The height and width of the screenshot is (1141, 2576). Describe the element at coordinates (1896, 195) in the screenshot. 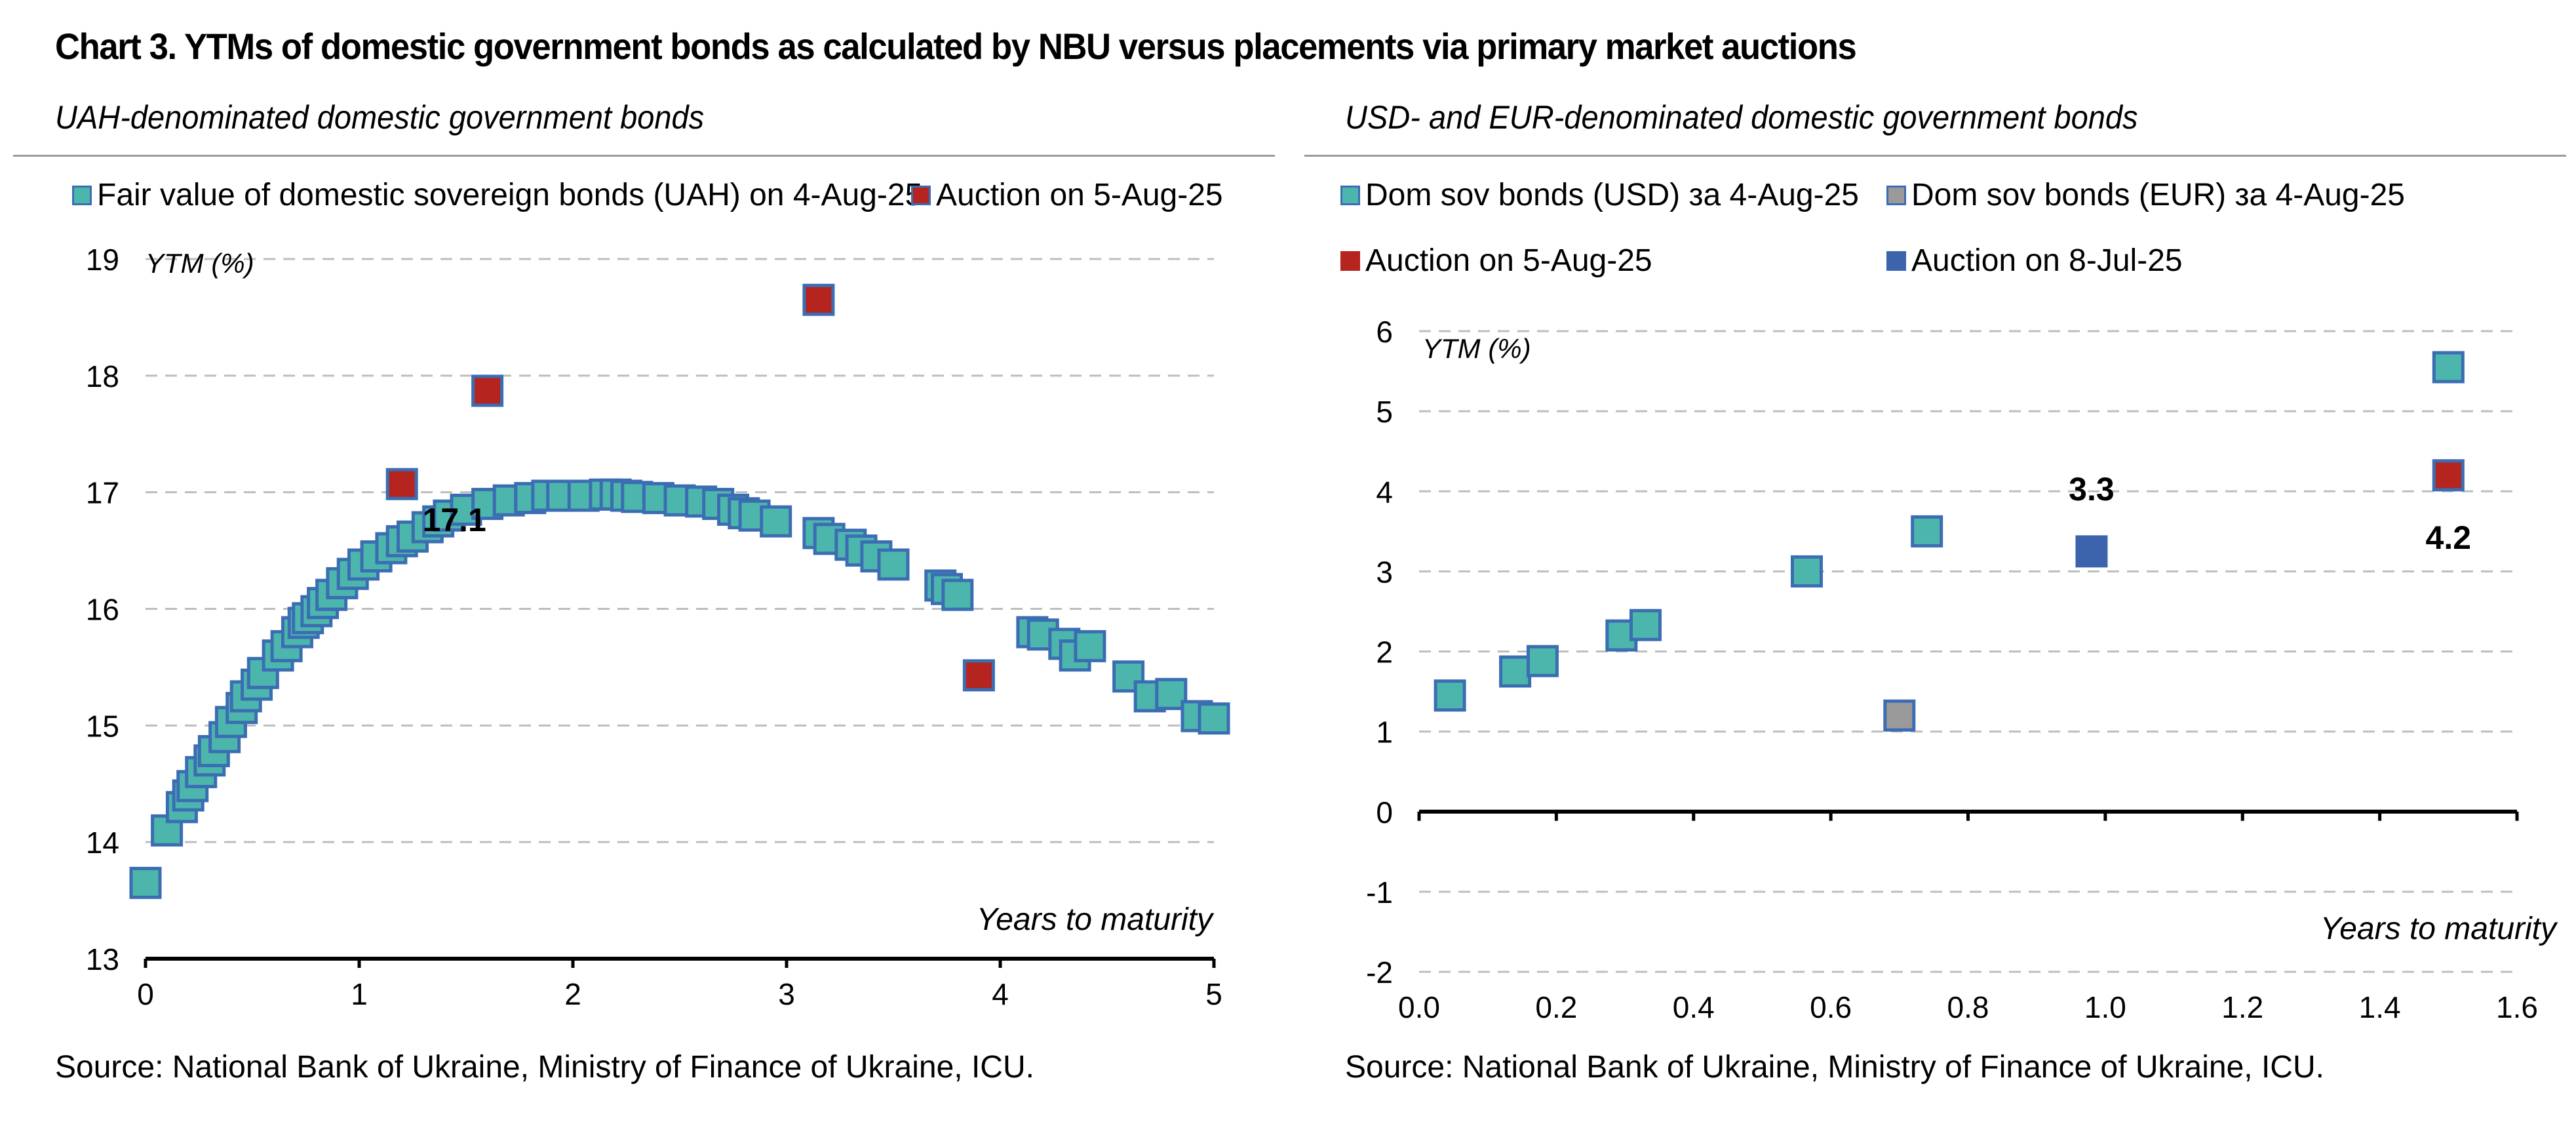

I see `legend-swatch-eur` at that location.